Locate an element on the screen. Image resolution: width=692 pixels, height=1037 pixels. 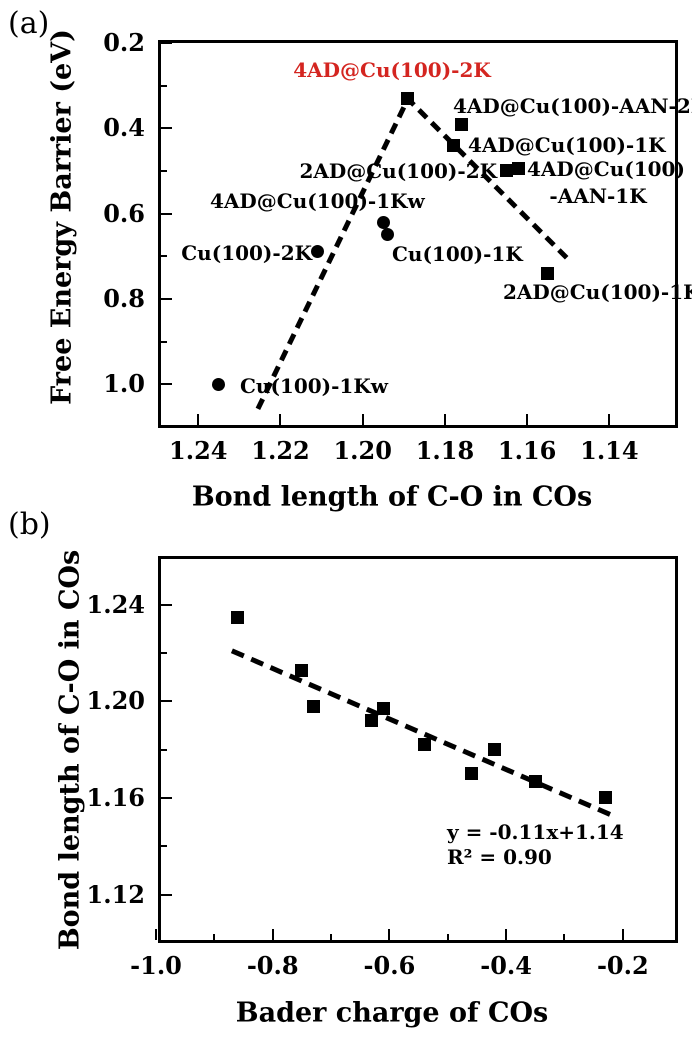
panel-a-point-label: 4AD@Cu(100)-2K is located at coordinates (392, 70).